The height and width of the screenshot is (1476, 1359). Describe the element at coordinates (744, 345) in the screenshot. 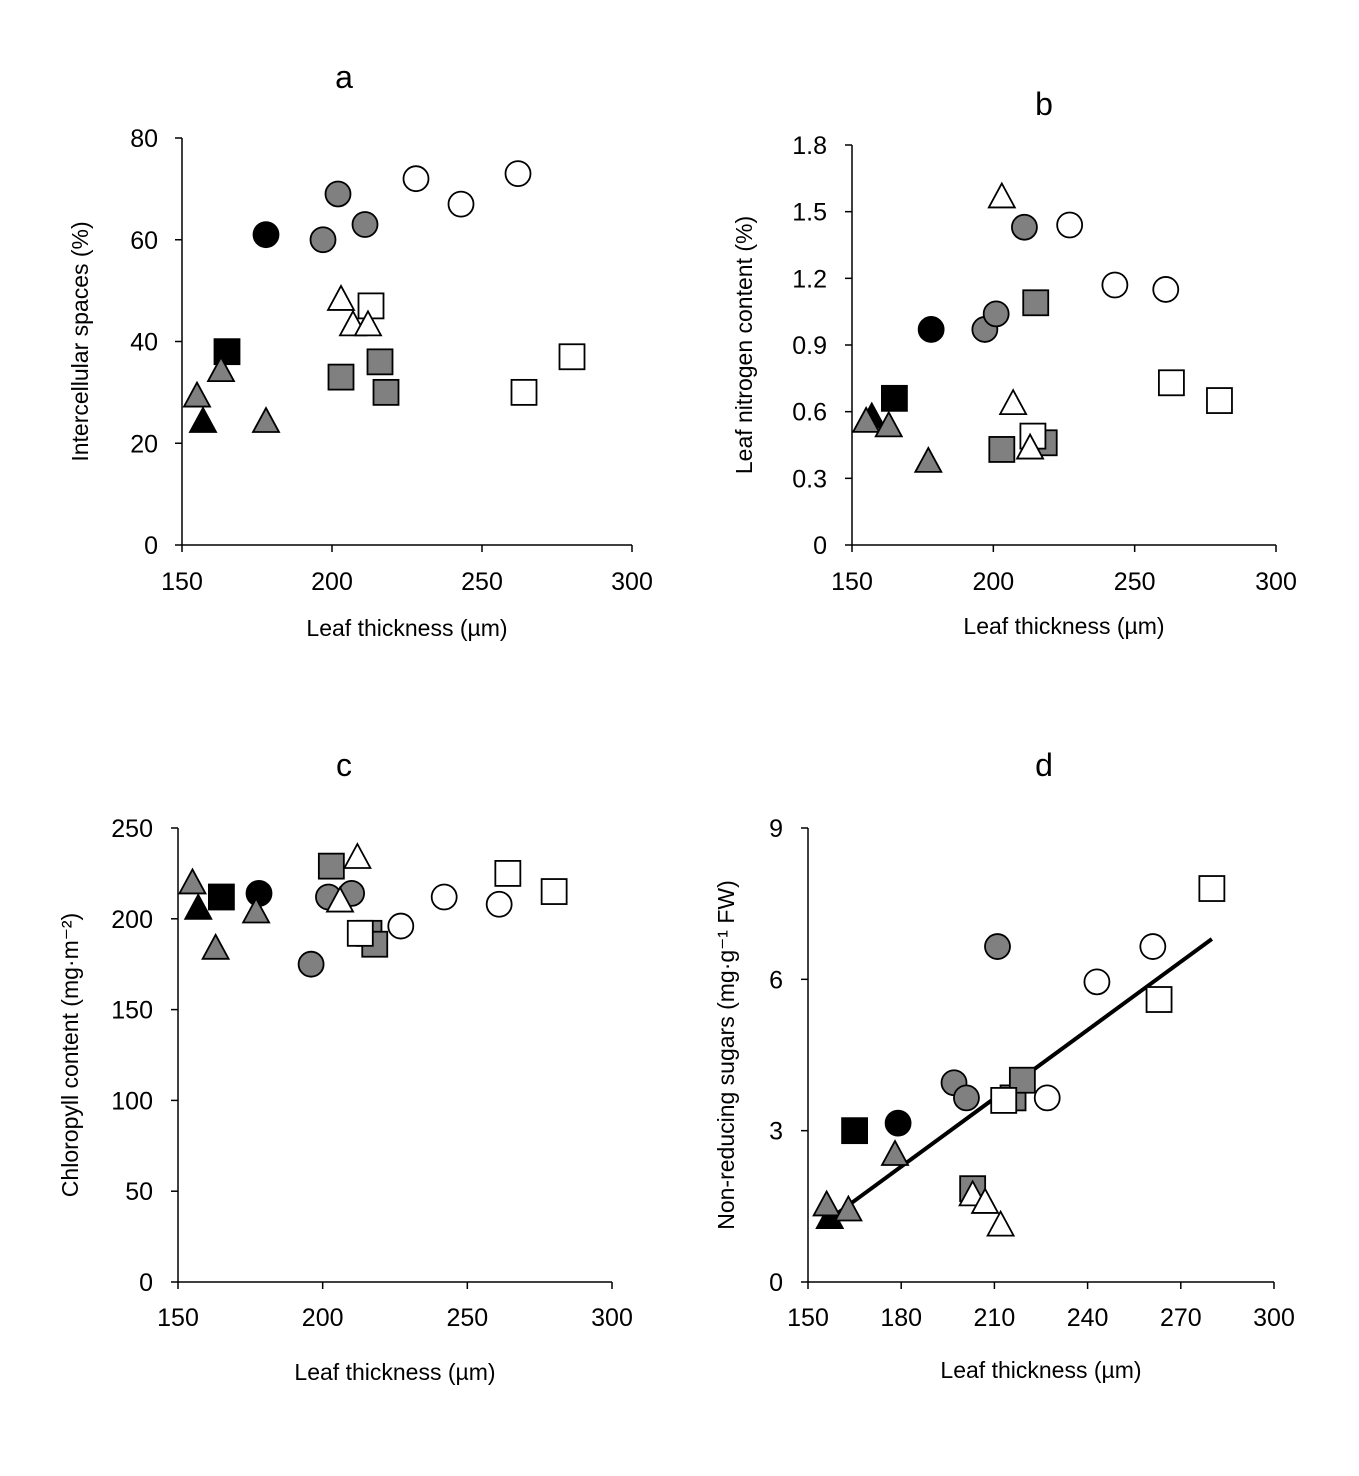

I see `y-axis-title: Leaf nitrogen content (%)` at that location.